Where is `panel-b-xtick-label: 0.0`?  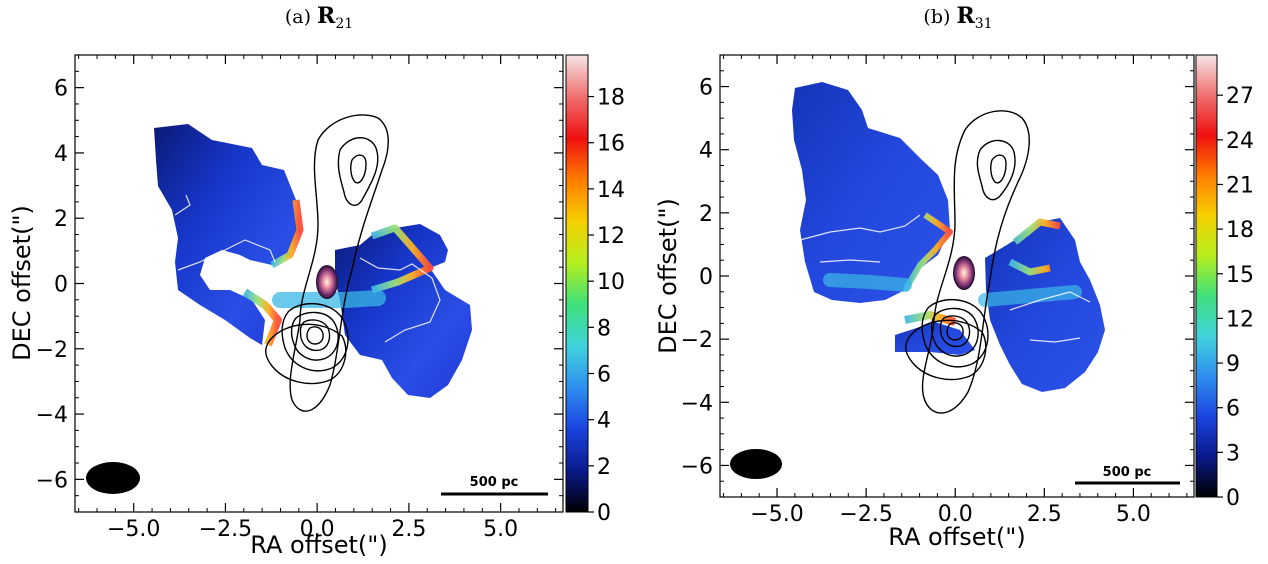
panel-b-xtick-label: 0.0 is located at coordinates (955, 514).